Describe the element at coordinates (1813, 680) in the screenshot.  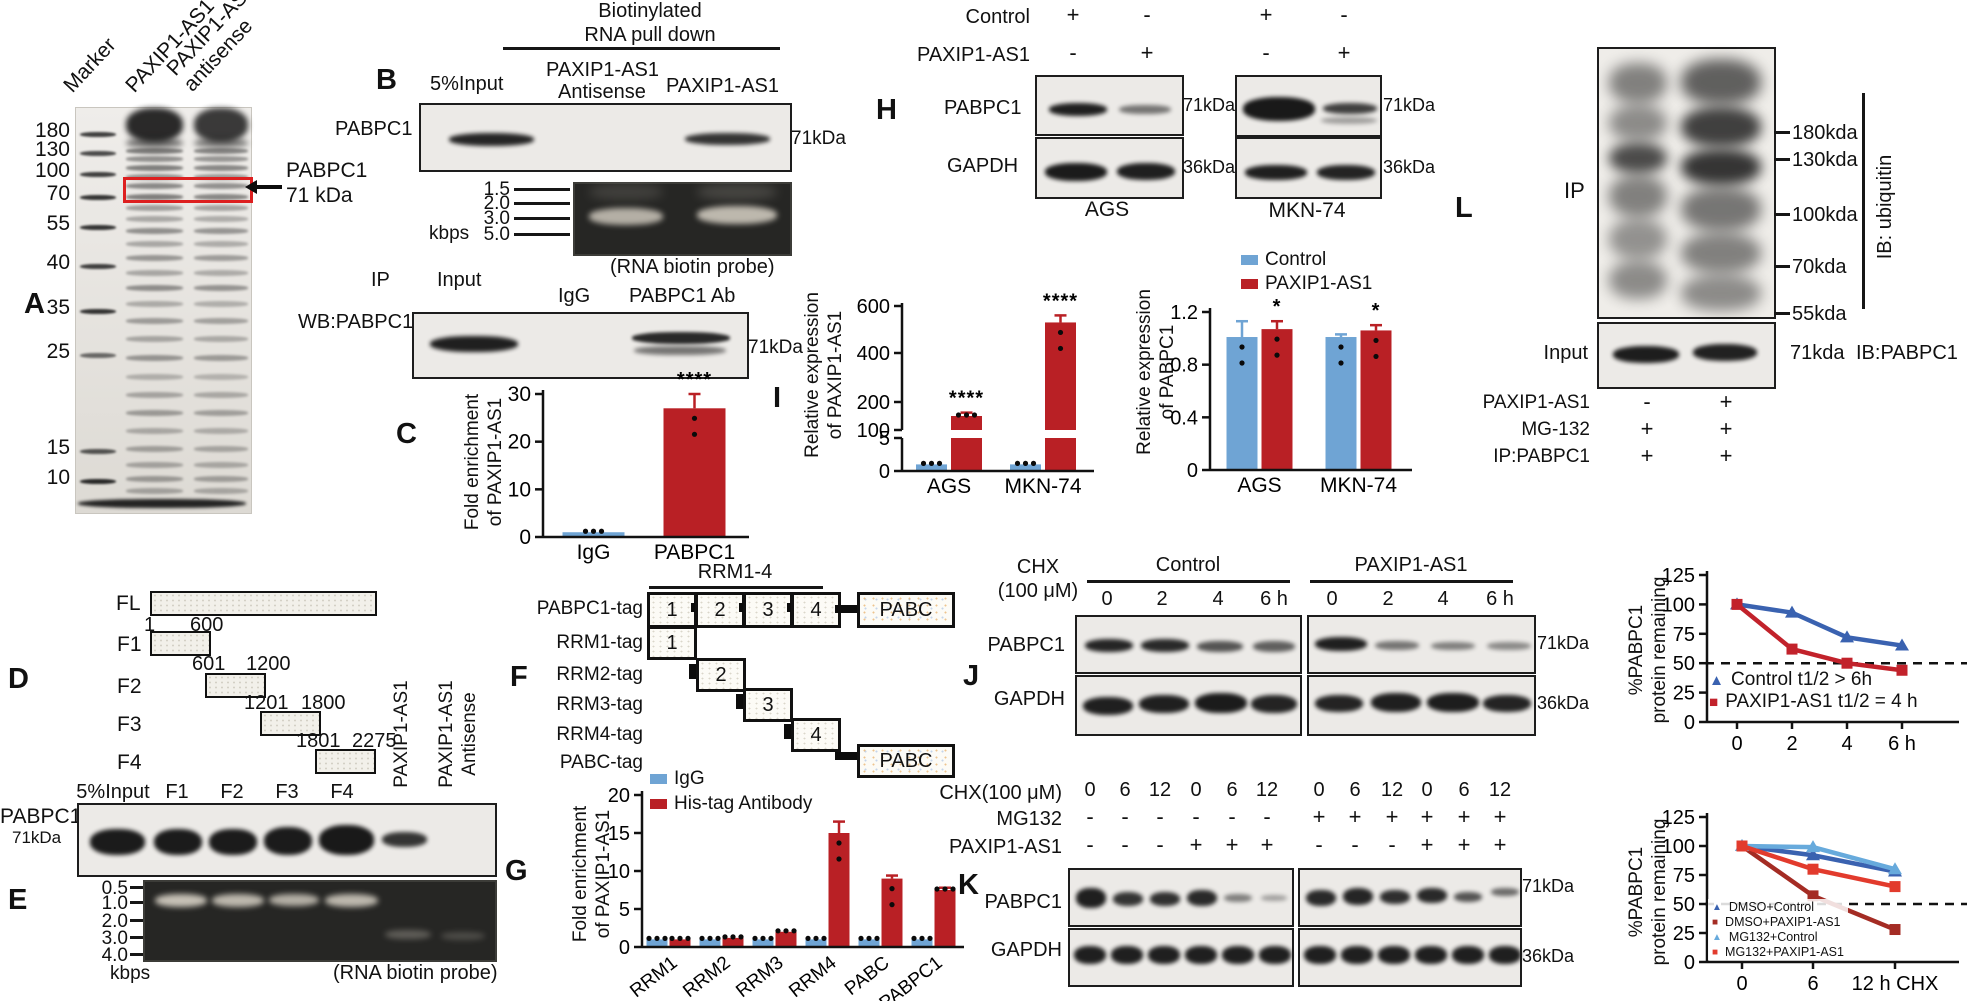
I see `legend-j-row: ▲ Control t1/2 > 6h` at that location.